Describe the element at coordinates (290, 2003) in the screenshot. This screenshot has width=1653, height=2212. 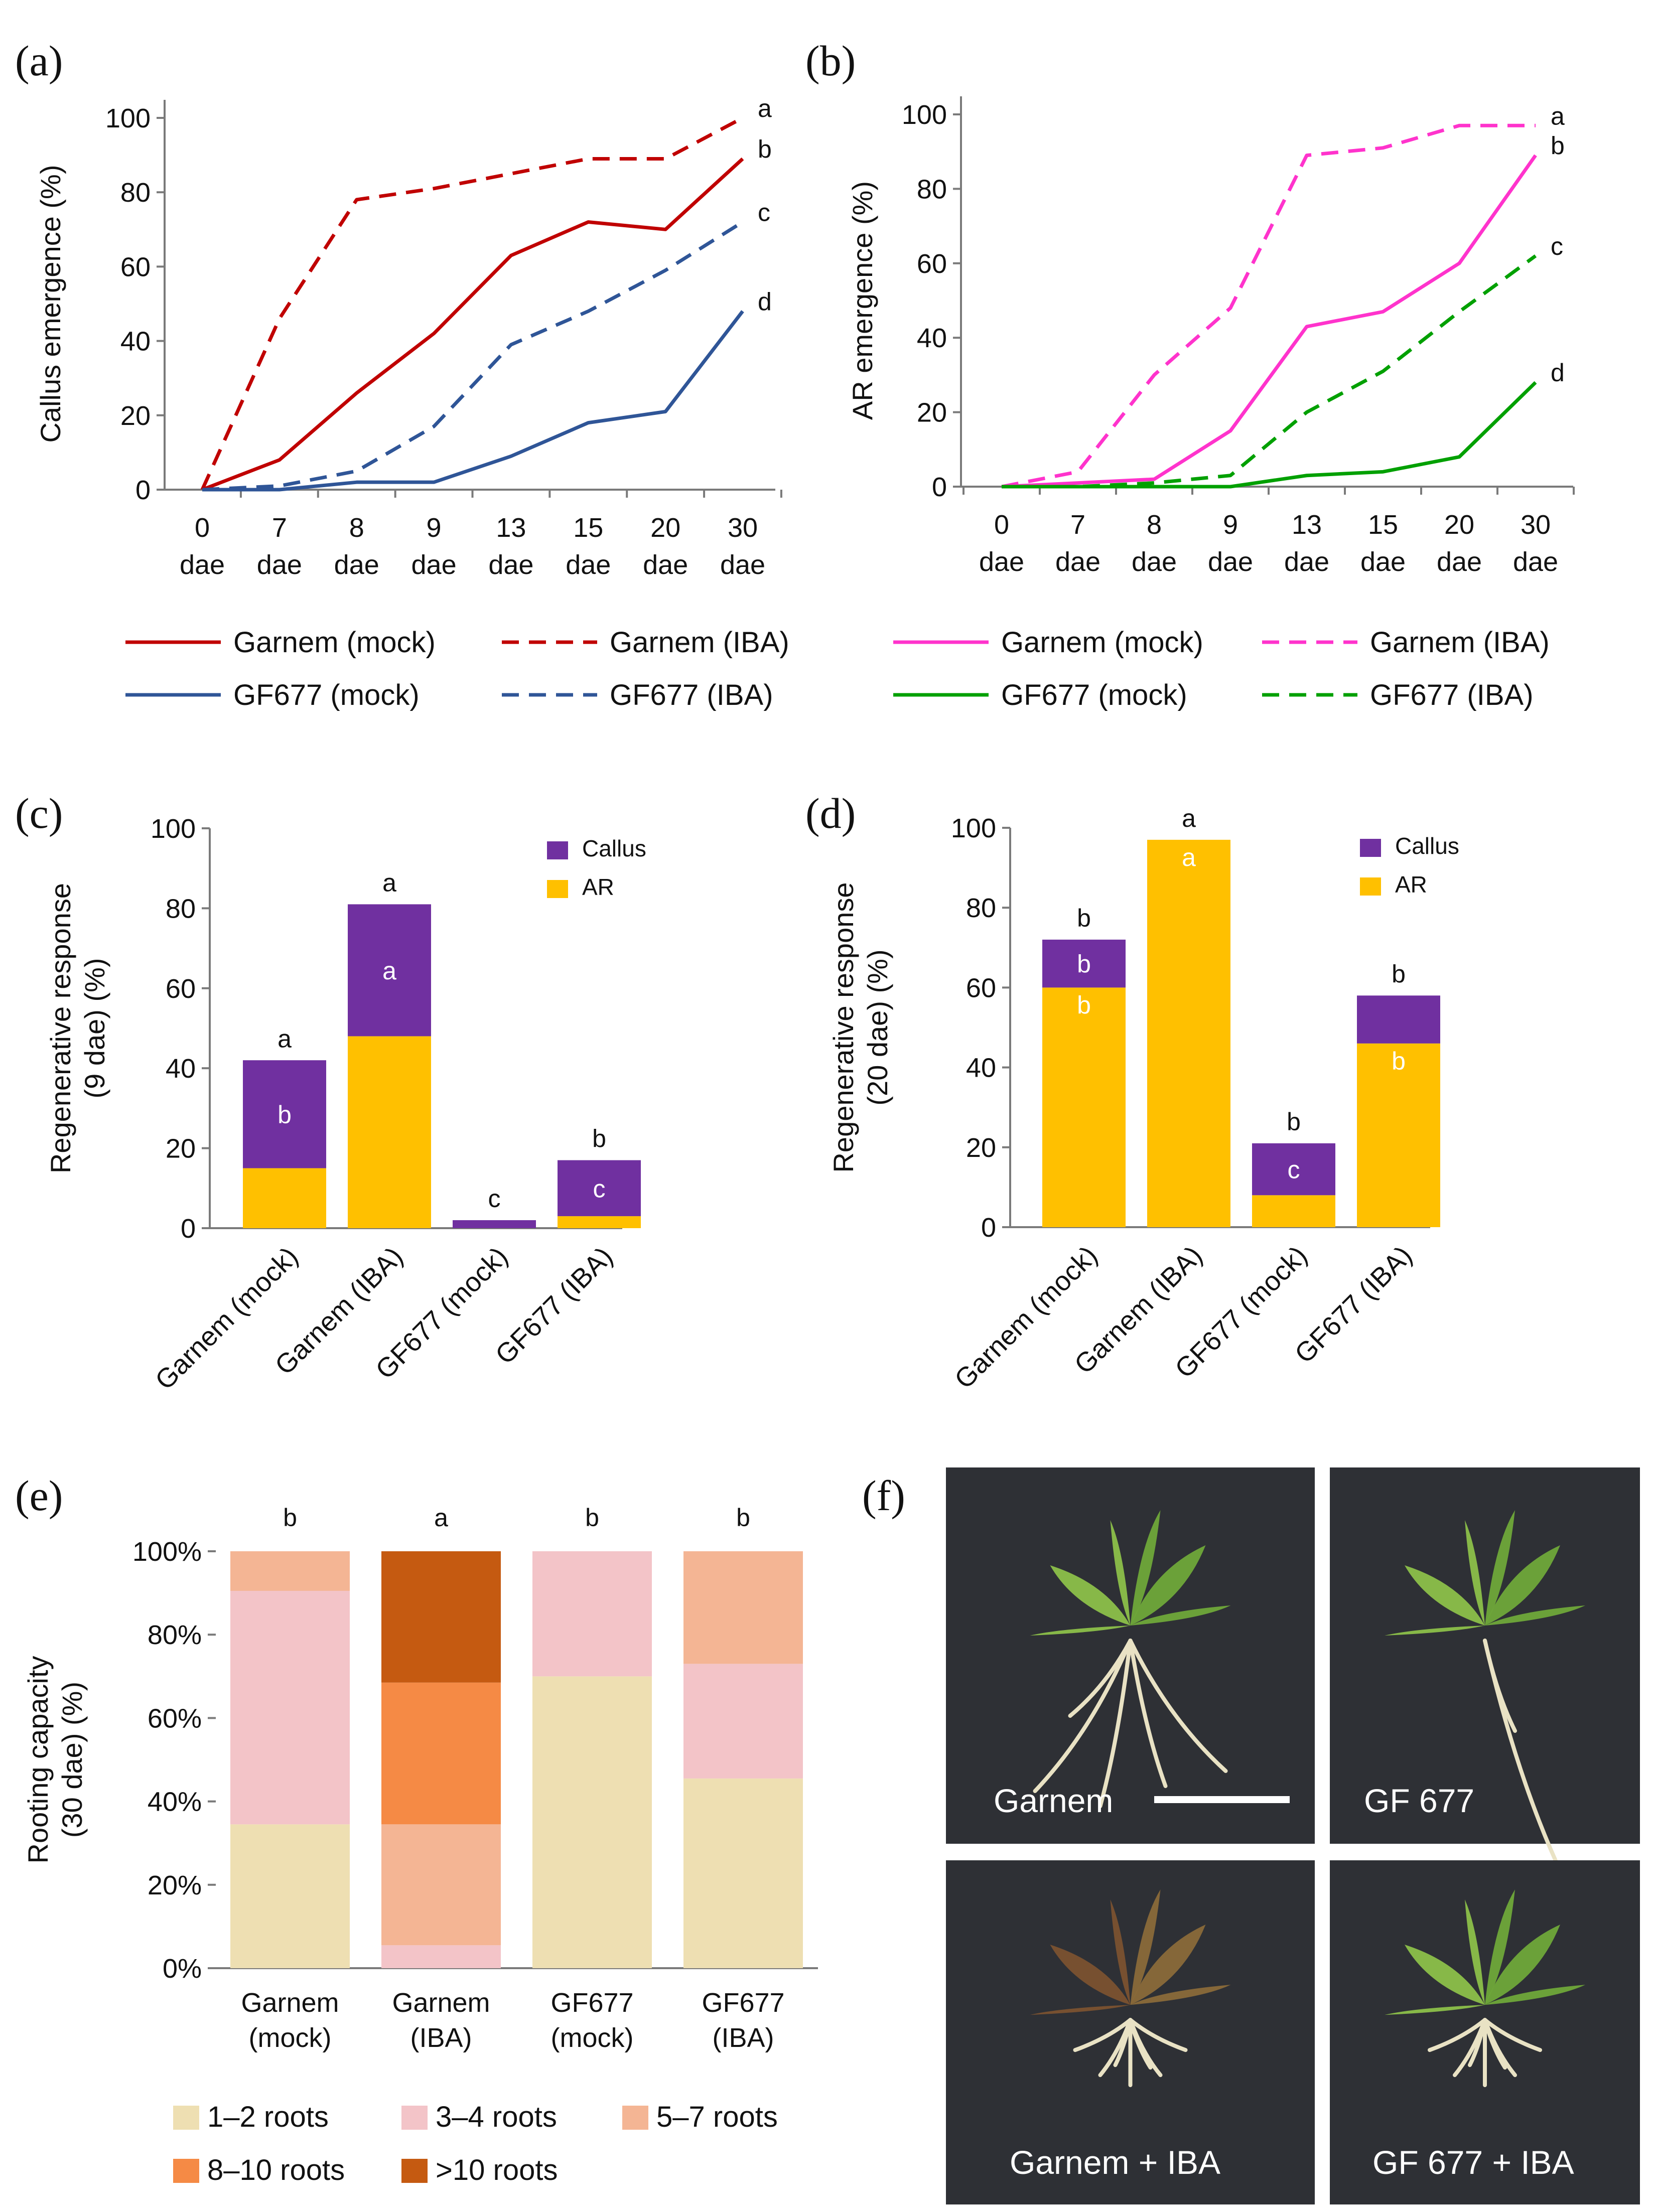
I see `x-tick-label: Garnem` at that location.